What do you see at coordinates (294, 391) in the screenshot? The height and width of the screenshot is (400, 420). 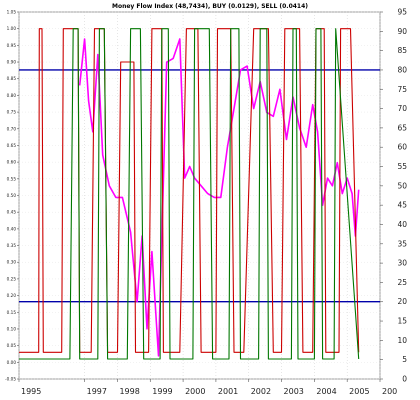 I see `x-tick-label: 2003` at bounding box center [294, 391].